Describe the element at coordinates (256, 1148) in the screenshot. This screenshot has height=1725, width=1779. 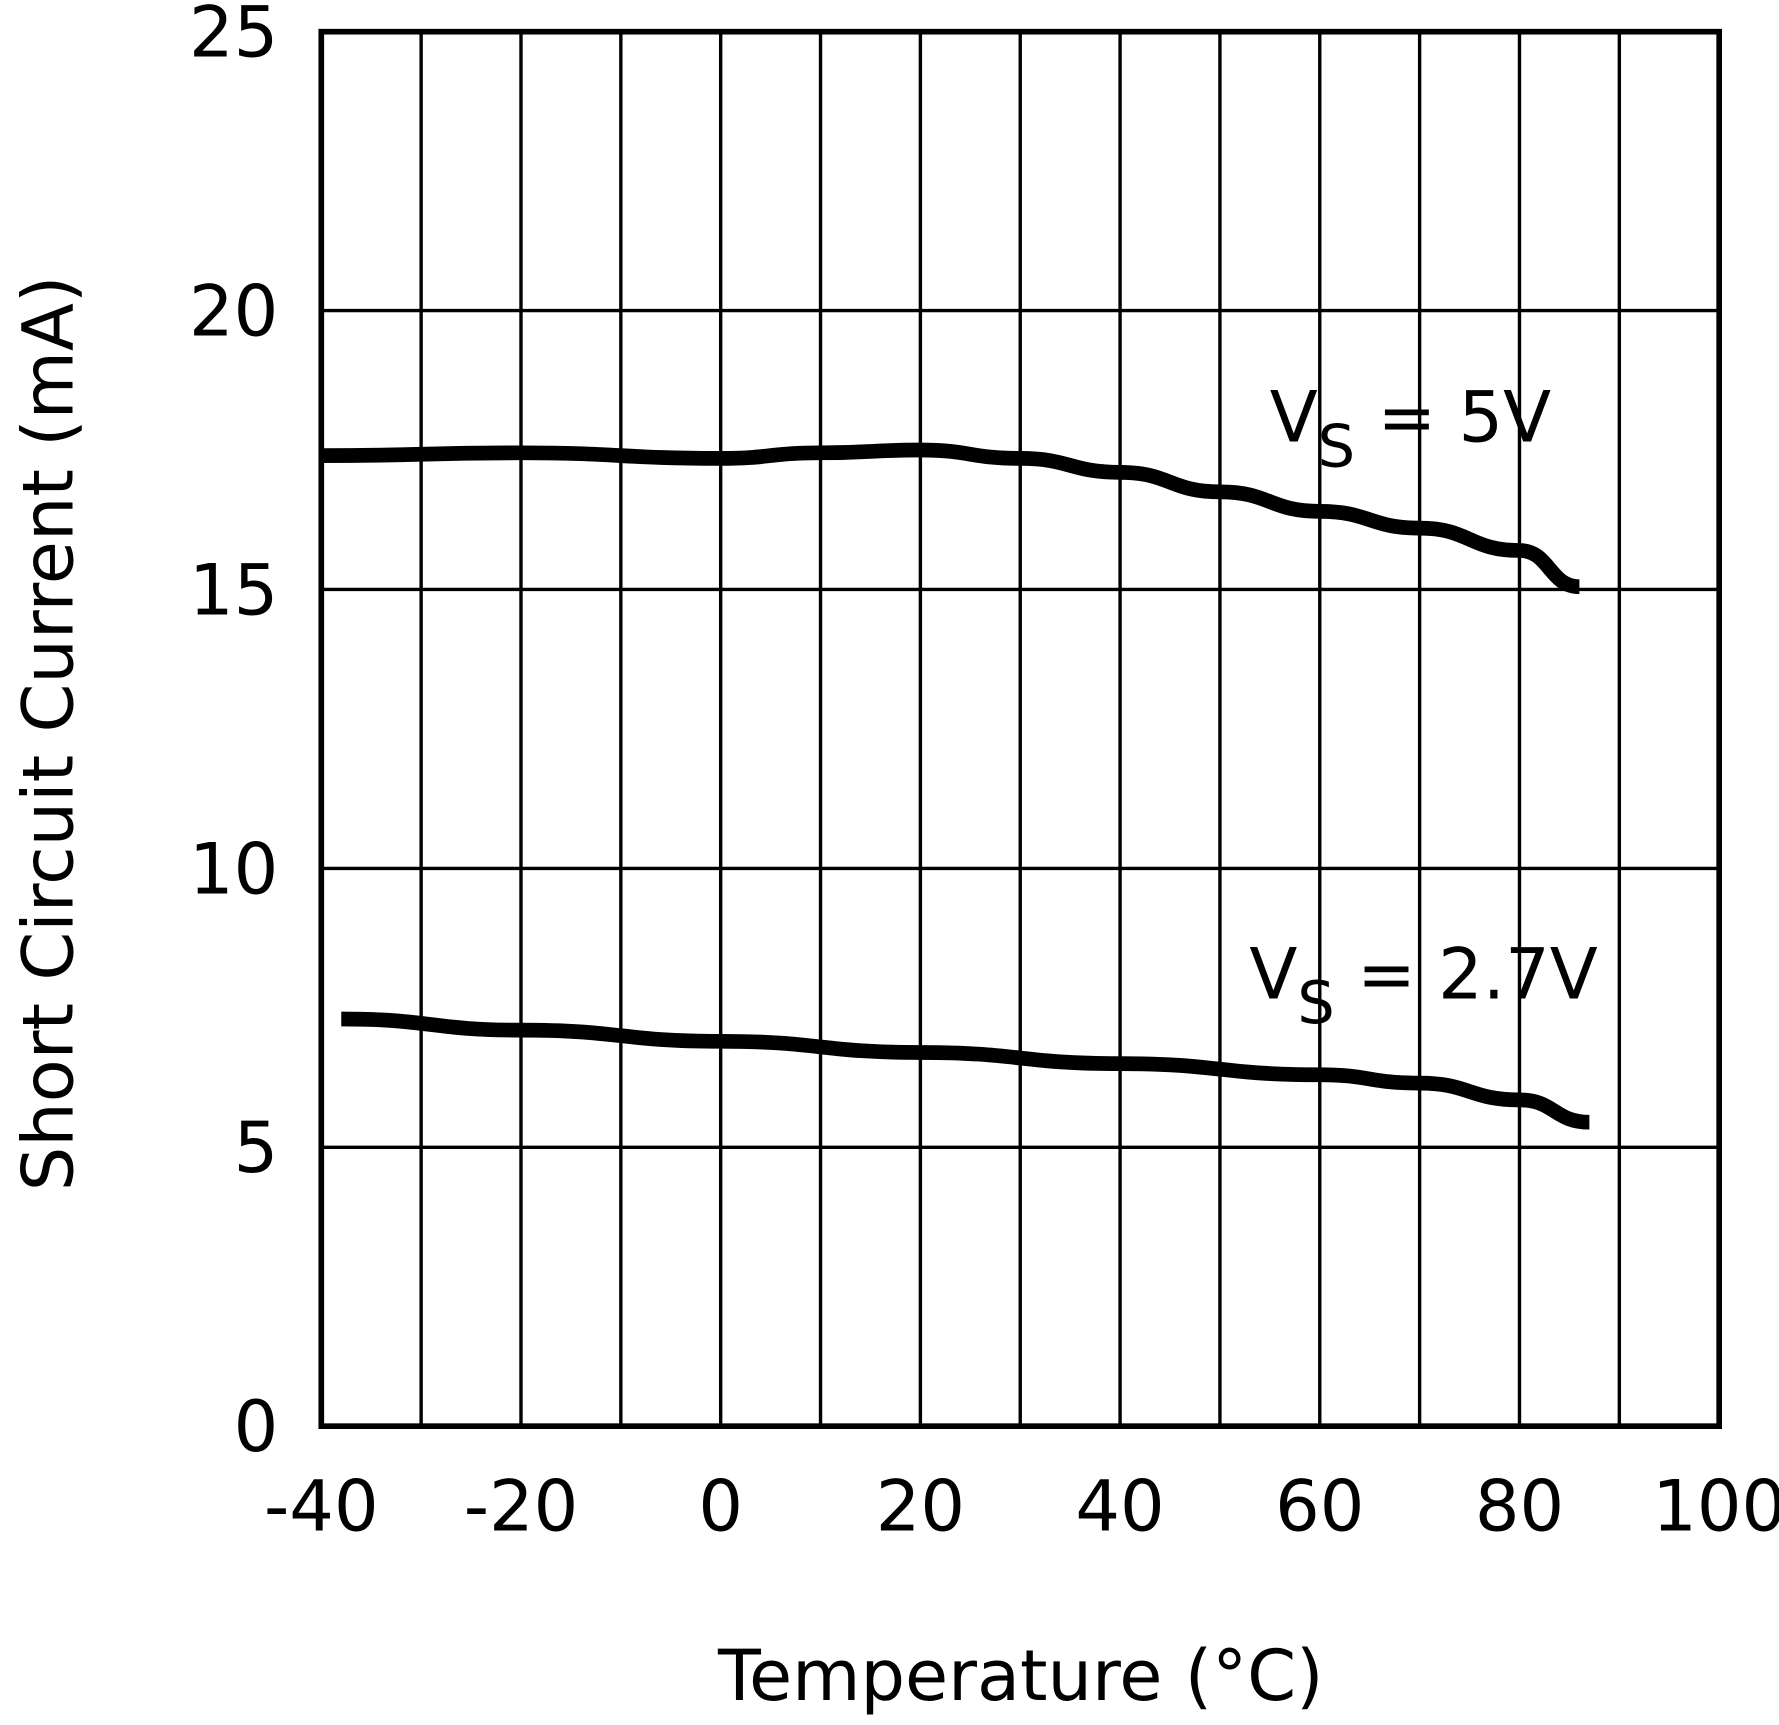
I see `y-tick-label: 5` at that location.